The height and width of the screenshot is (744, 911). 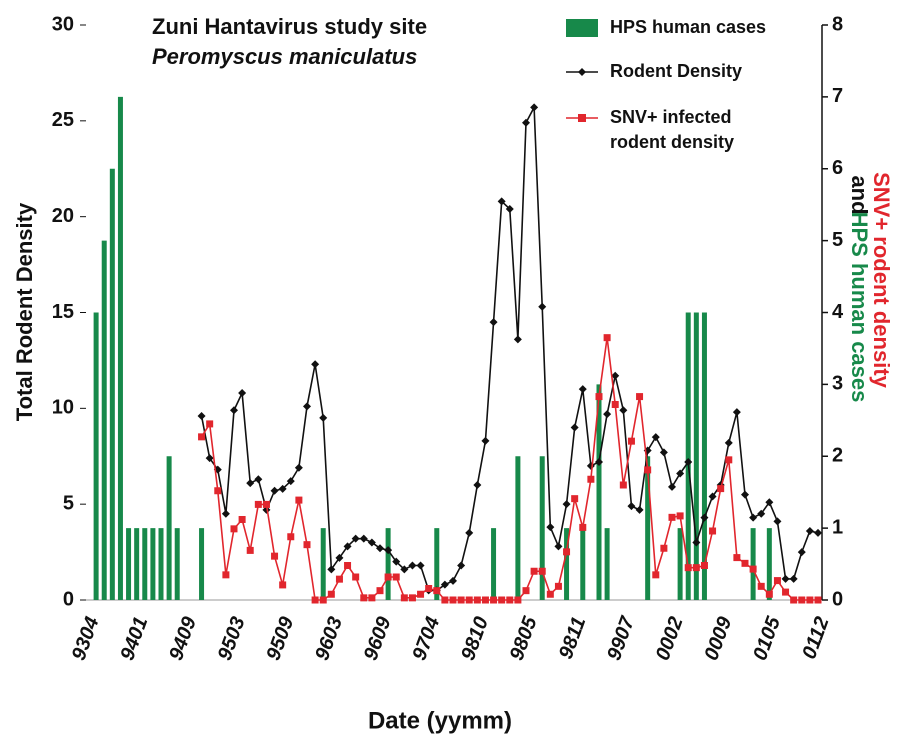 I want to click on x-tick-label: 9704, so click(x=426, y=638).